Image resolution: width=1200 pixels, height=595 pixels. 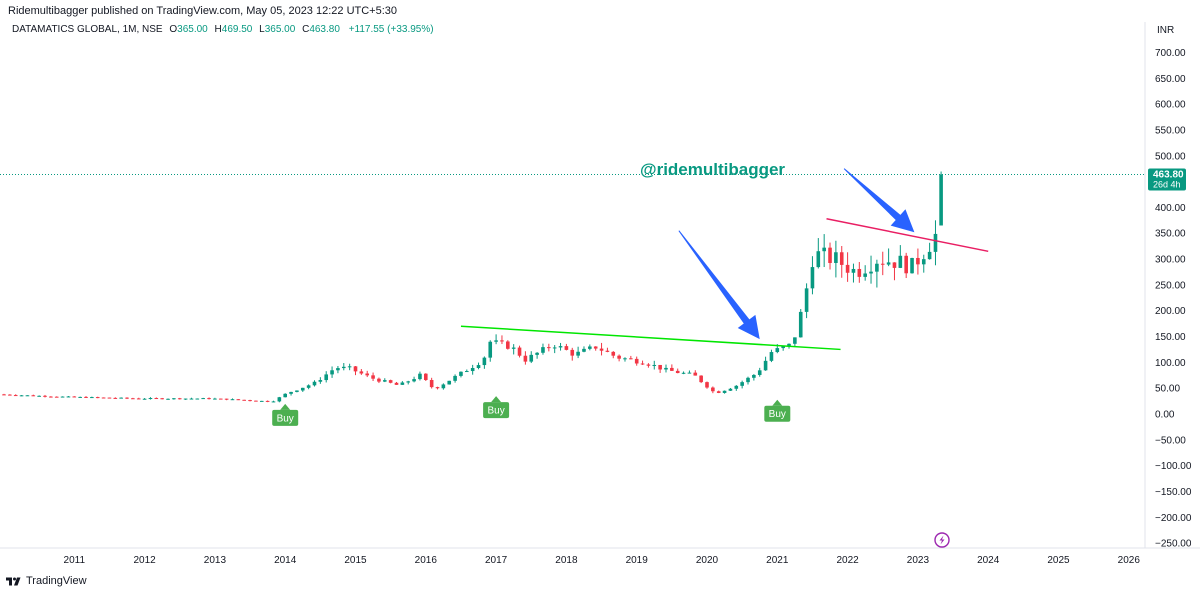 What do you see at coordinates (237, 29) in the screenshot?
I see `high-value: 469.50` at bounding box center [237, 29].